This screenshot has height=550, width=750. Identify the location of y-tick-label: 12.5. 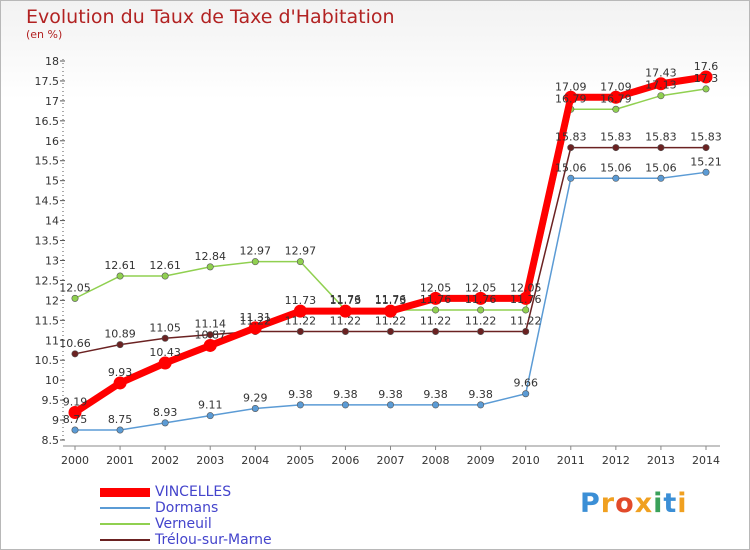
(47, 280).